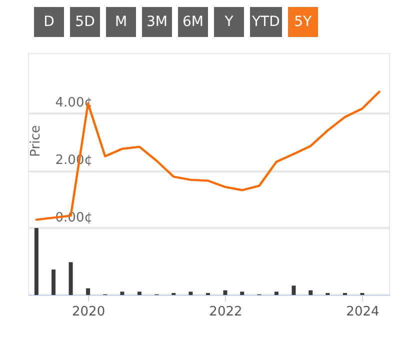  I want to click on category-label: 5D, so click(85, 22).